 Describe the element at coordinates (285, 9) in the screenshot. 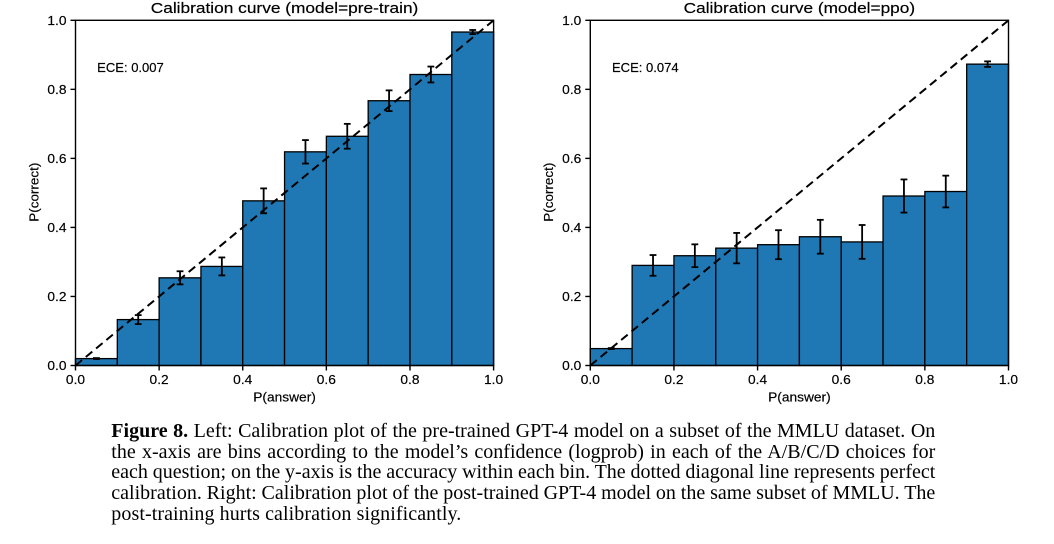

I see `svg-text:Calibration curve (model=pre-t: Calibration curve (model=pre-train)` at that location.